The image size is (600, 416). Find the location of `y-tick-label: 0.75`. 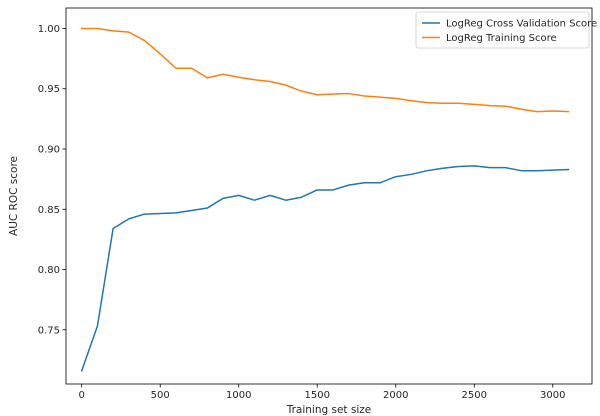

y-tick-label: 0.75 is located at coordinates (49, 330).